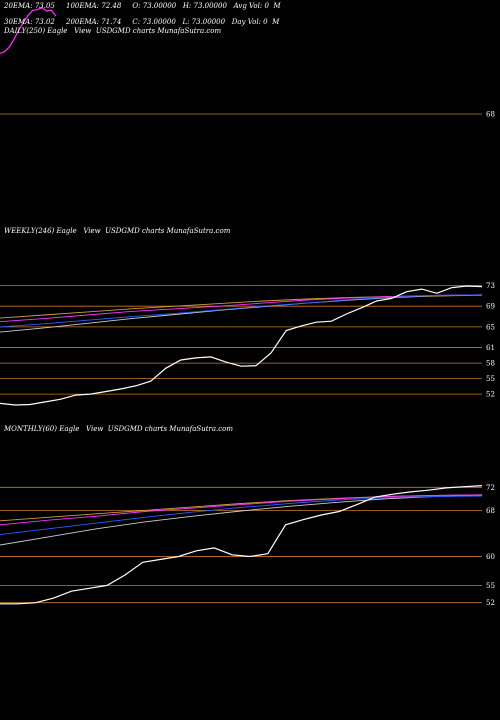  I want to click on price-line, so click(28, 31).